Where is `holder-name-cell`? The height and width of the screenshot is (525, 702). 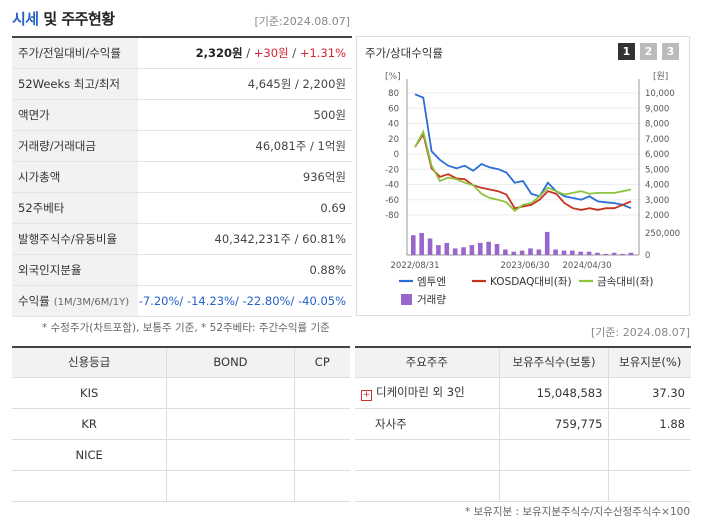
holder-name-cell is located at coordinates (427, 486).